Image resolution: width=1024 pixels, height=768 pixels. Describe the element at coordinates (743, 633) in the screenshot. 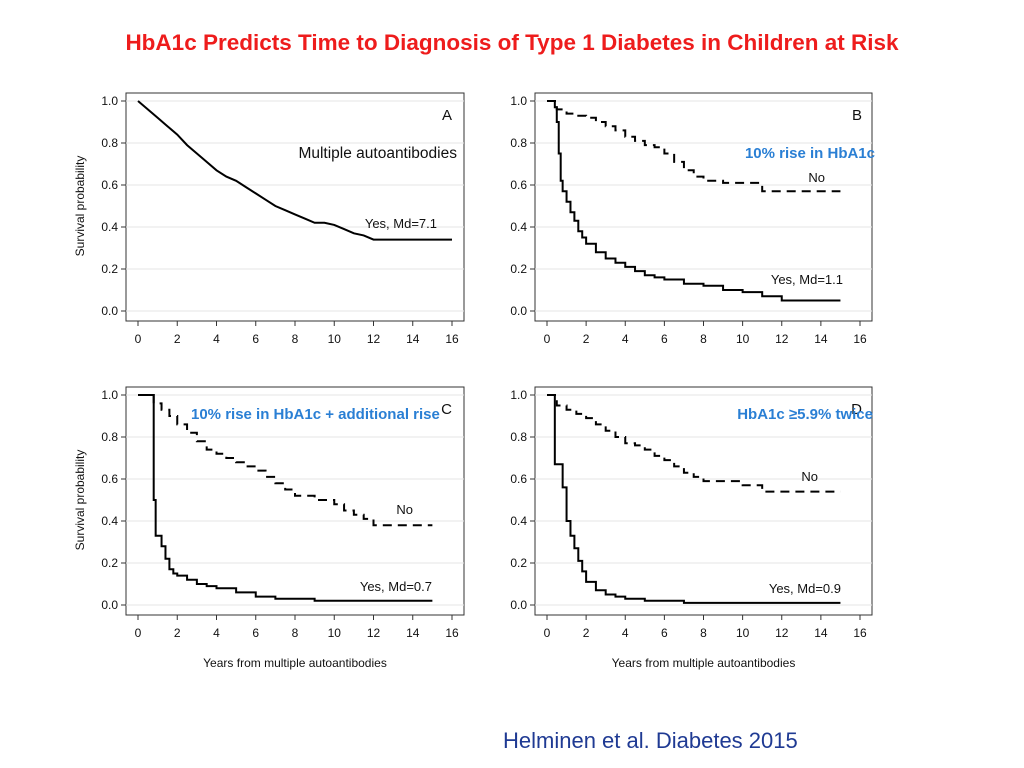

I see `panel-d-xtick-label: 10` at that location.